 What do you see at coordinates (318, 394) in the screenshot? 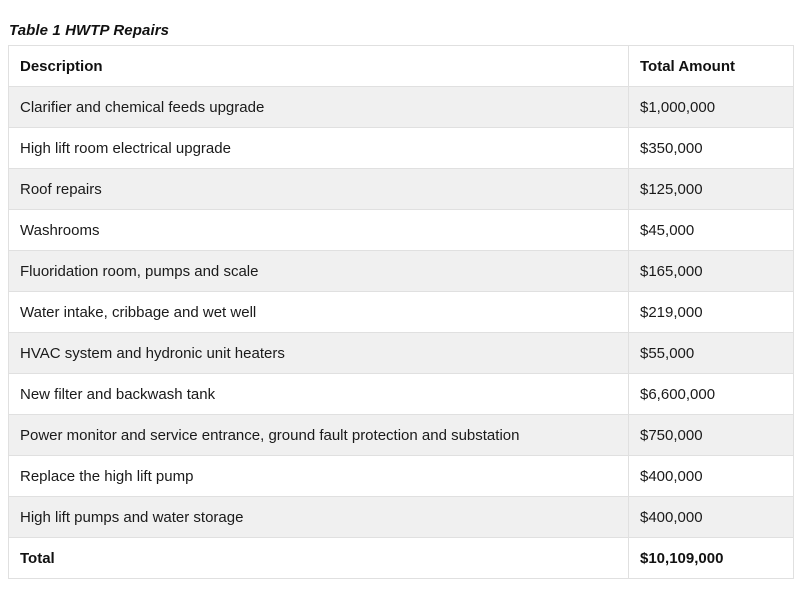
I see `description-cell: New filter and backwash tank` at bounding box center [318, 394].